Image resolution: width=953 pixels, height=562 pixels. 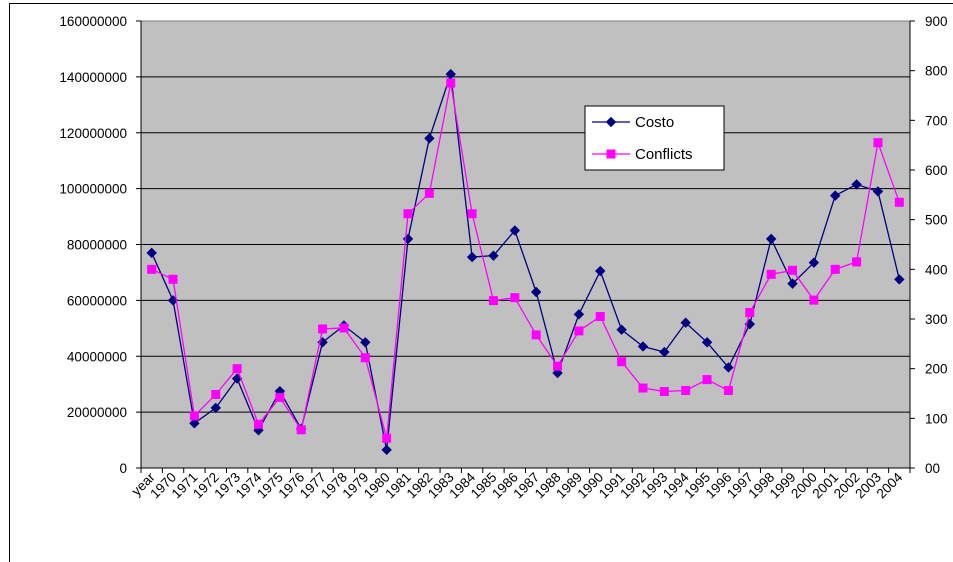 What do you see at coordinates (97, 245) in the screenshot?
I see `left-tick-label: 80000000` at bounding box center [97, 245].